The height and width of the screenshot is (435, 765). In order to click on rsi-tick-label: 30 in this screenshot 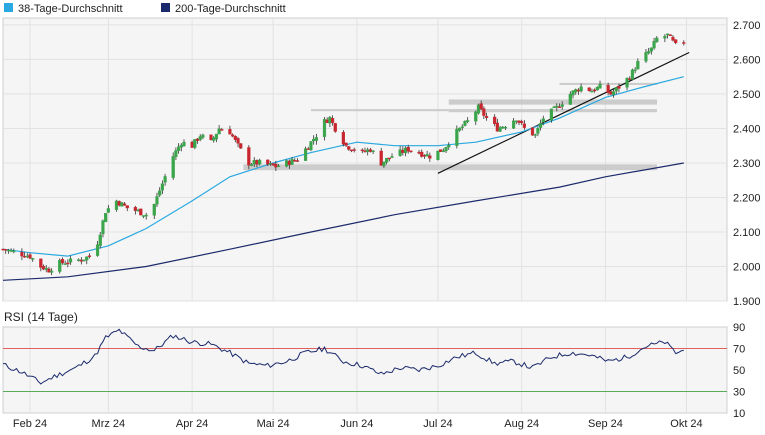, I will do `click(739, 393)`.